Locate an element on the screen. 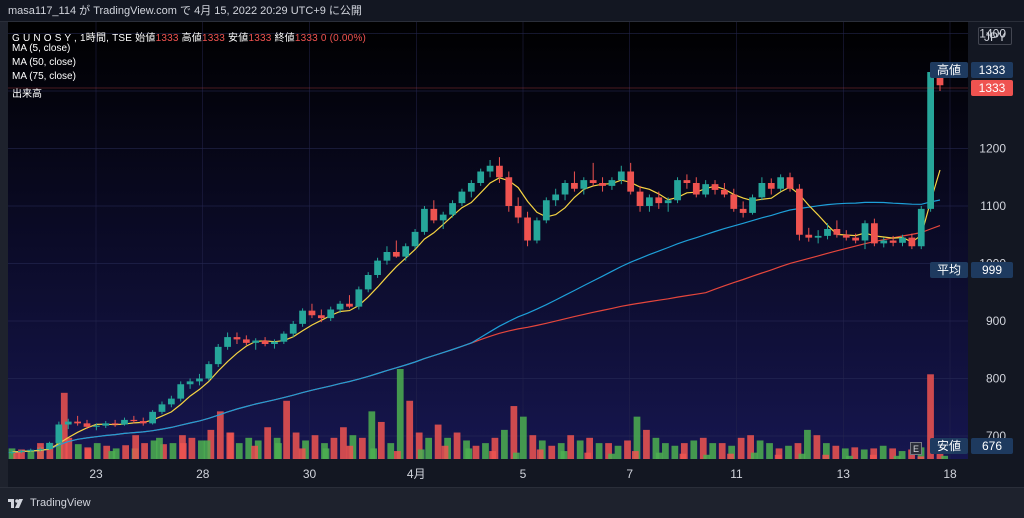 The width and height of the screenshot is (1024, 518). y-tick-label: 1400 is located at coordinates (992, 34).